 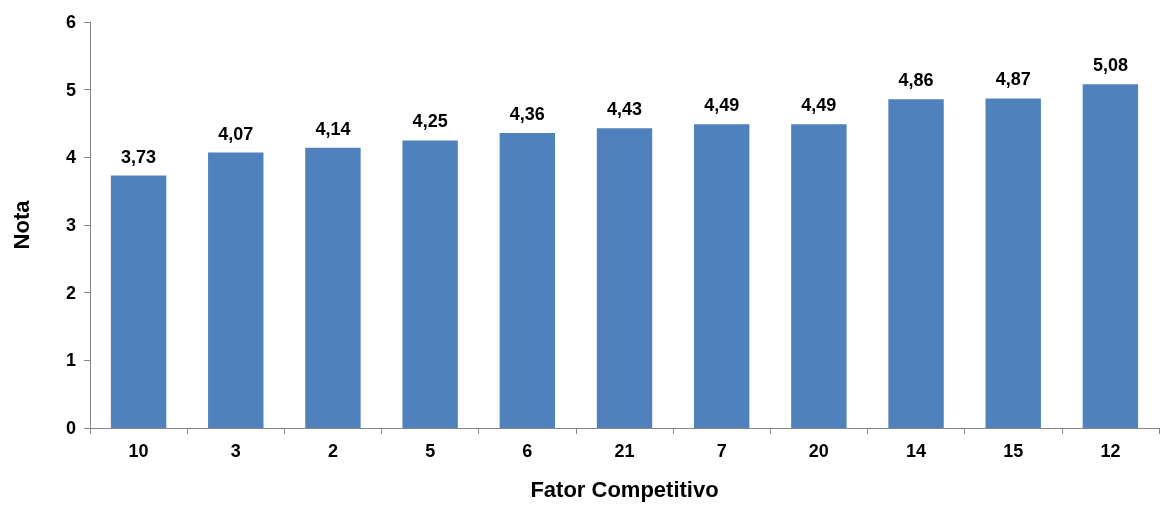 I want to click on x-tick-label: 7, so click(x=721, y=451).